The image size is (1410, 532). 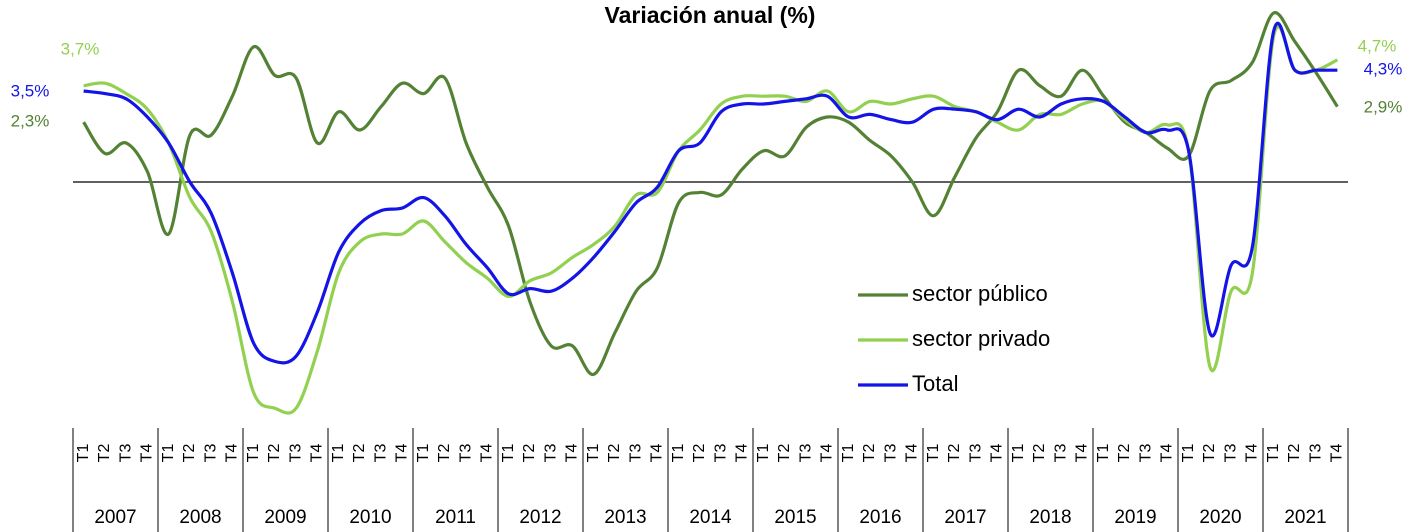 What do you see at coordinates (625, 517) in the screenshot?
I see `x-group-label: 2013` at bounding box center [625, 517].